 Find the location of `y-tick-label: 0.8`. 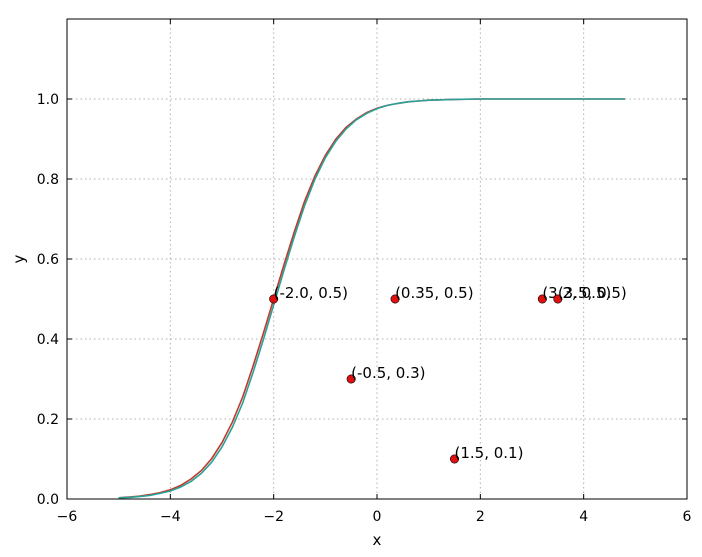

y-tick-label: 0.8 is located at coordinates (48, 180).